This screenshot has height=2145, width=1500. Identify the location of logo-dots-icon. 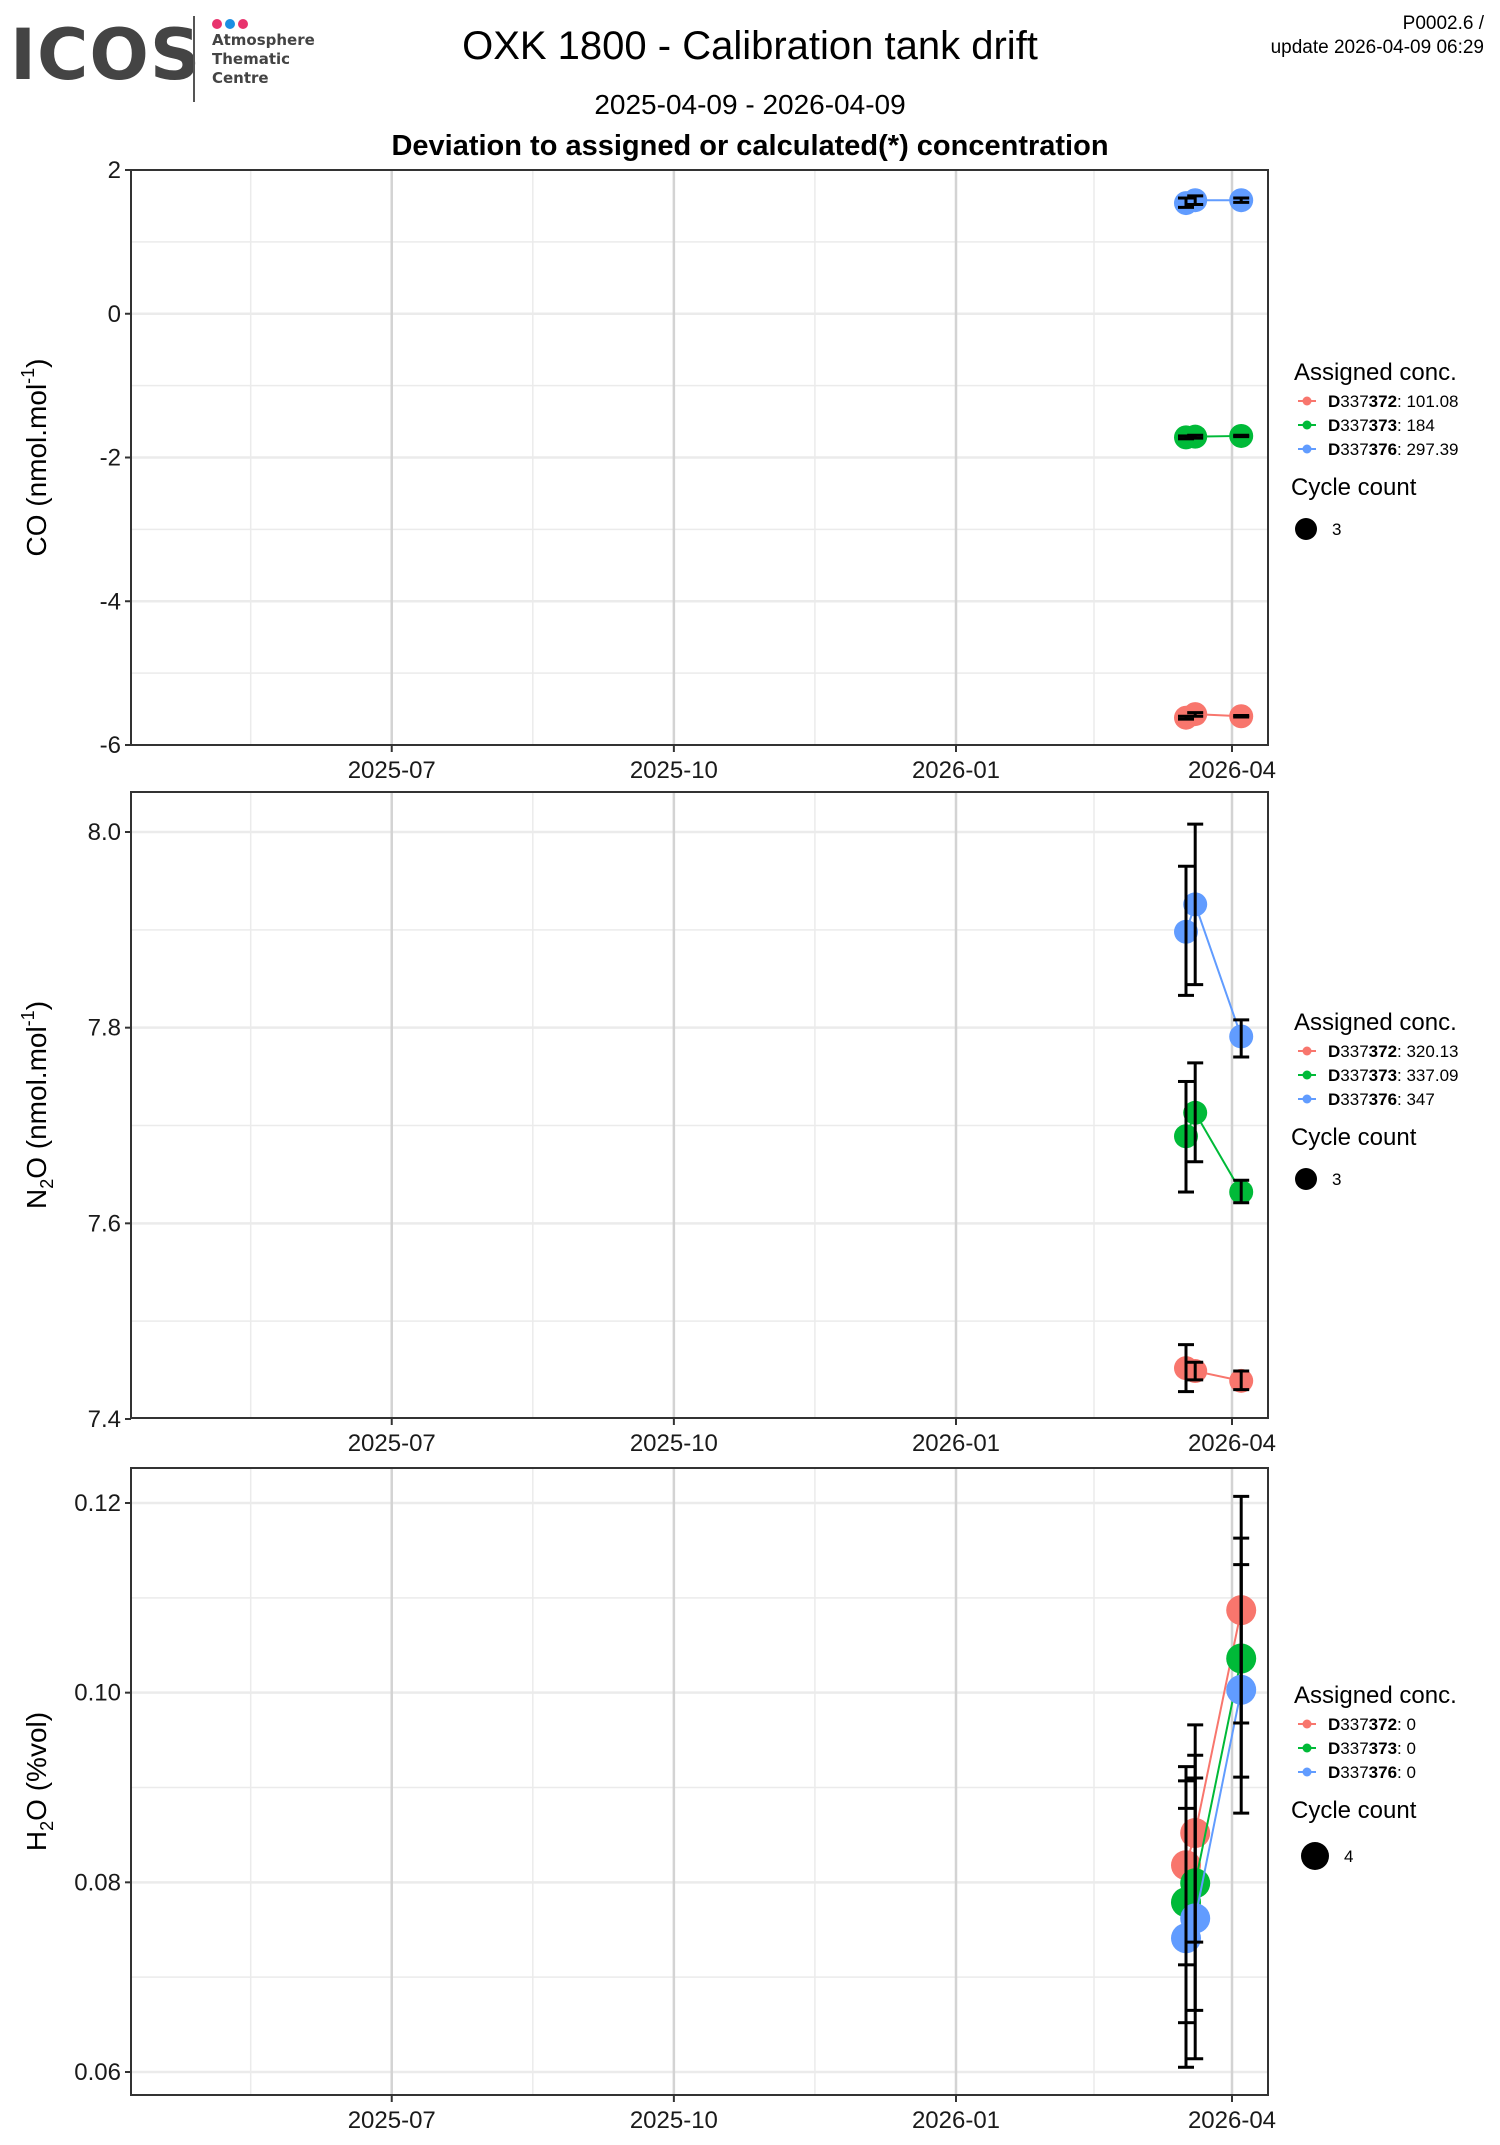
(231, 25).